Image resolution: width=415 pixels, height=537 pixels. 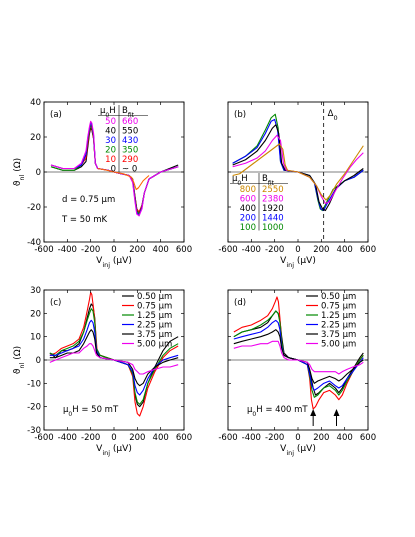 What do you see at coordinates (130, 160) in the screenshot?
I see `legend-b-value: 290` at bounding box center [130, 160].